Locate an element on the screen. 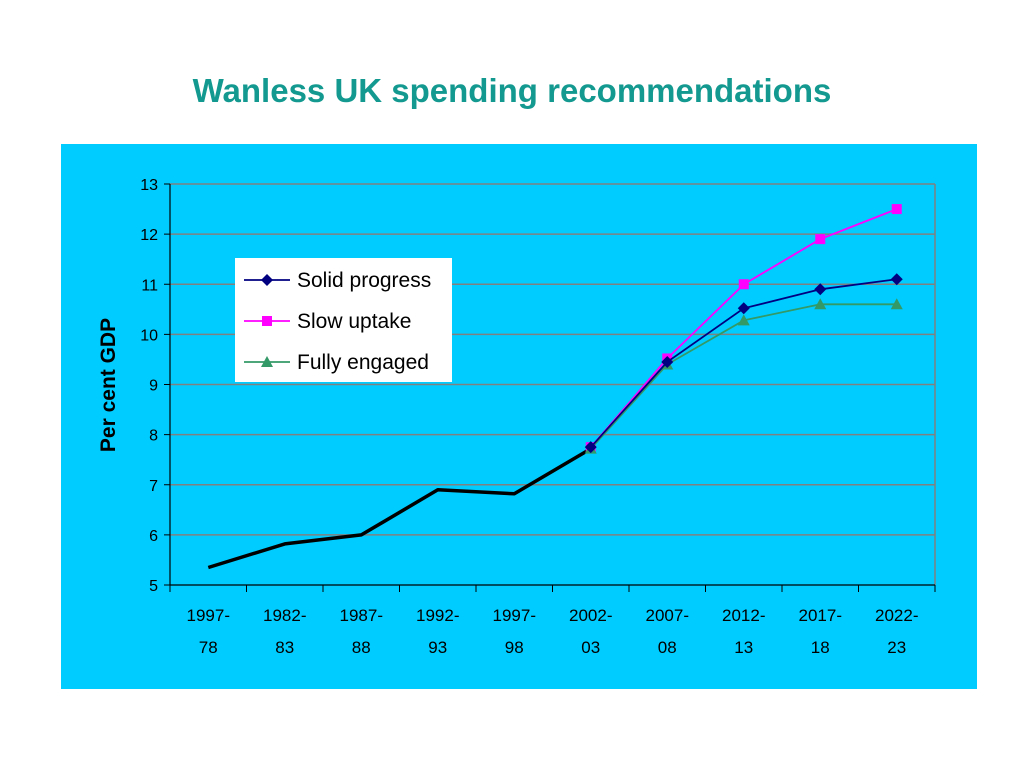  historical-series is located at coordinates (399, 508).